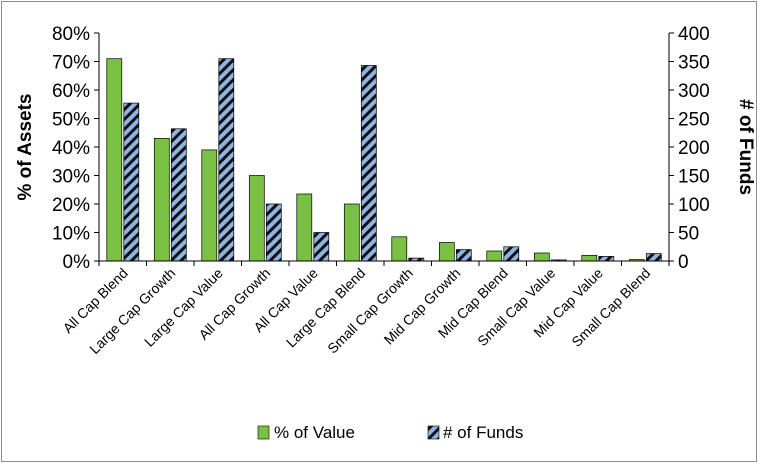 The width and height of the screenshot is (760, 468). What do you see at coordinates (71, 120) in the screenshot?
I see `y-tick-label-left: 50%` at bounding box center [71, 120].